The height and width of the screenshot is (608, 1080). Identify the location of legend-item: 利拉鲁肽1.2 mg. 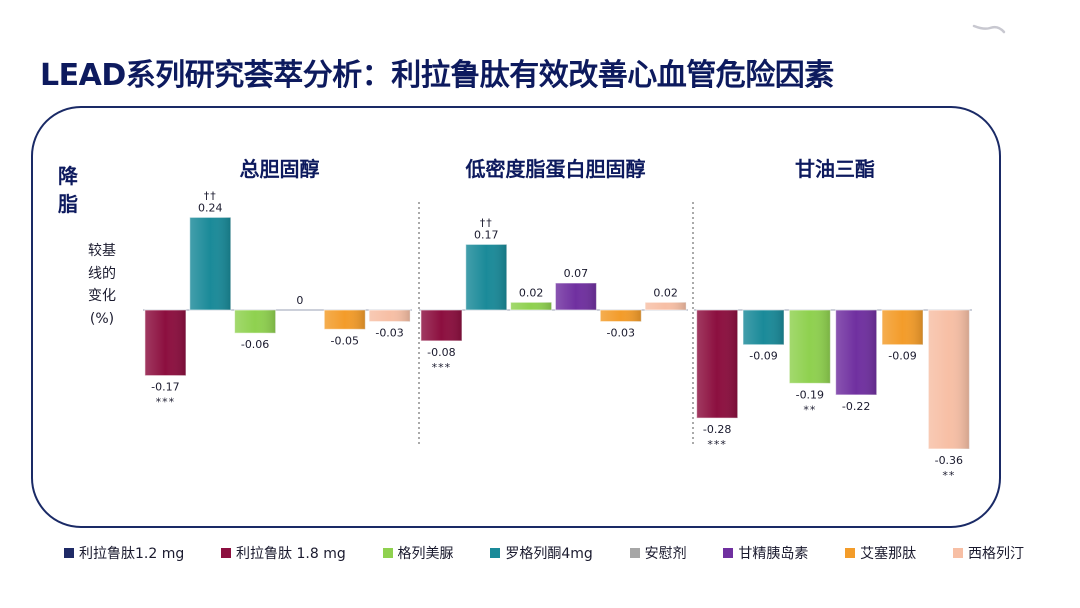
(124, 553).